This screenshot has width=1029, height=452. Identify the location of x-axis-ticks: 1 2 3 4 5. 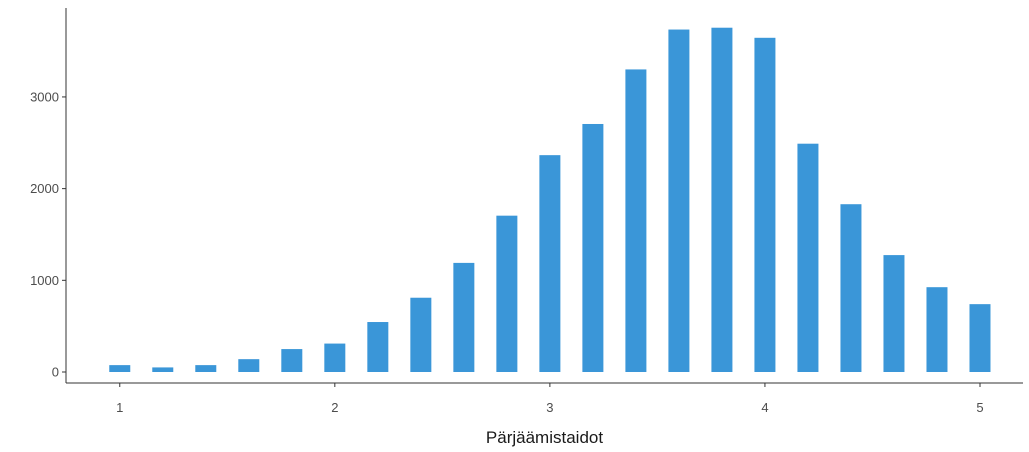
(550, 399).